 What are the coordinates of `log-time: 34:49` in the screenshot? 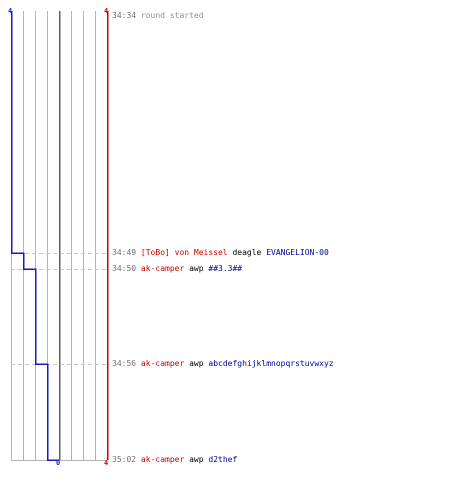 It's located at (124, 252).